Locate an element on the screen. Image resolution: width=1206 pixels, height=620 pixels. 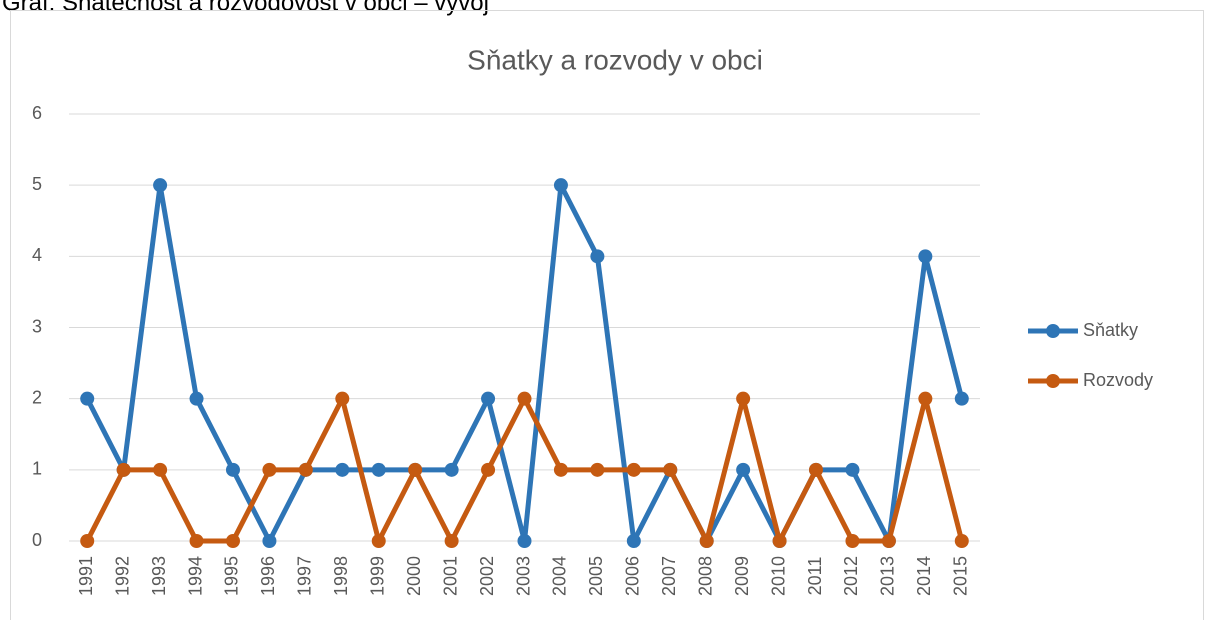
legend-label: Rozvody is located at coordinates (1118, 380).